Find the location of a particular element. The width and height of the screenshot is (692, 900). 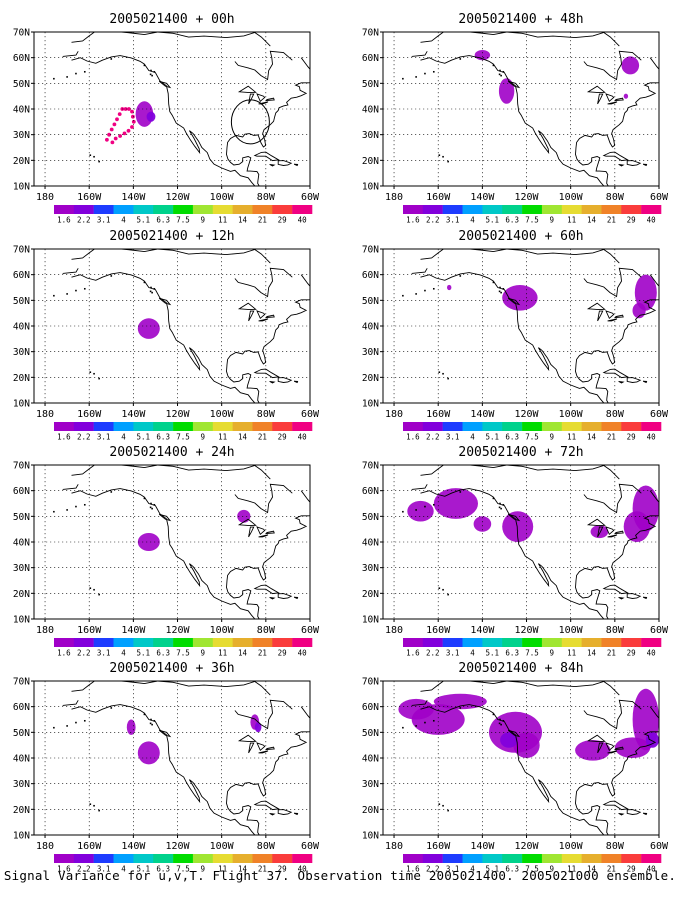

colorbar-label: 7.5 is located at coordinates (183, 437).